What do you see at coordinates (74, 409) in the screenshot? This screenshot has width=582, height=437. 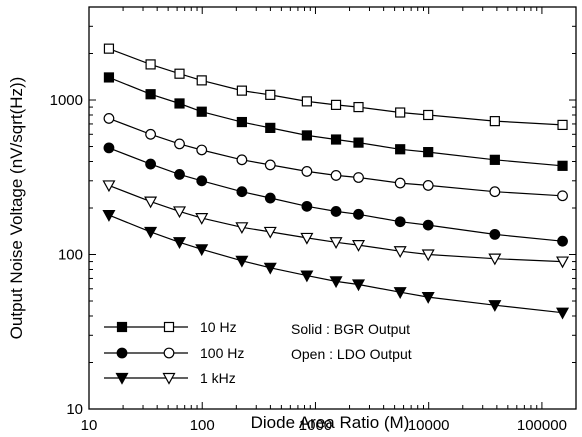 I see `y-tick-label: 10` at bounding box center [74, 409].